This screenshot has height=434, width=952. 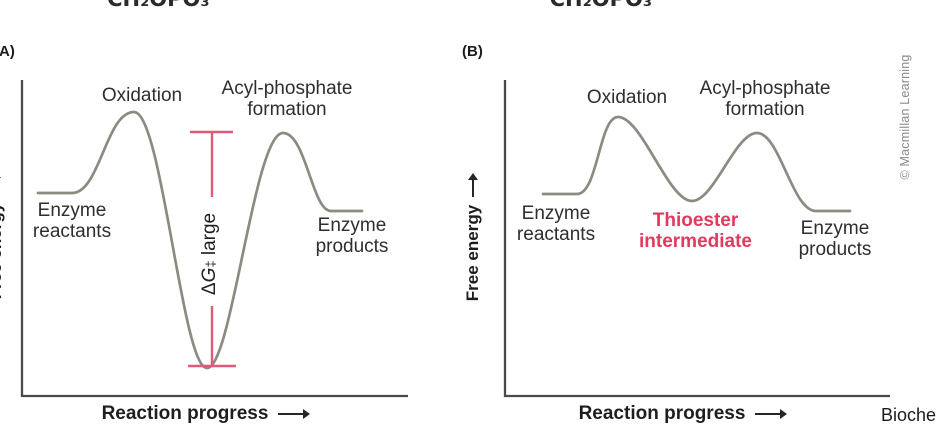 I want to click on panel-b-enzyme-reactants-label: Enzyme reactants, so click(x=556, y=224).